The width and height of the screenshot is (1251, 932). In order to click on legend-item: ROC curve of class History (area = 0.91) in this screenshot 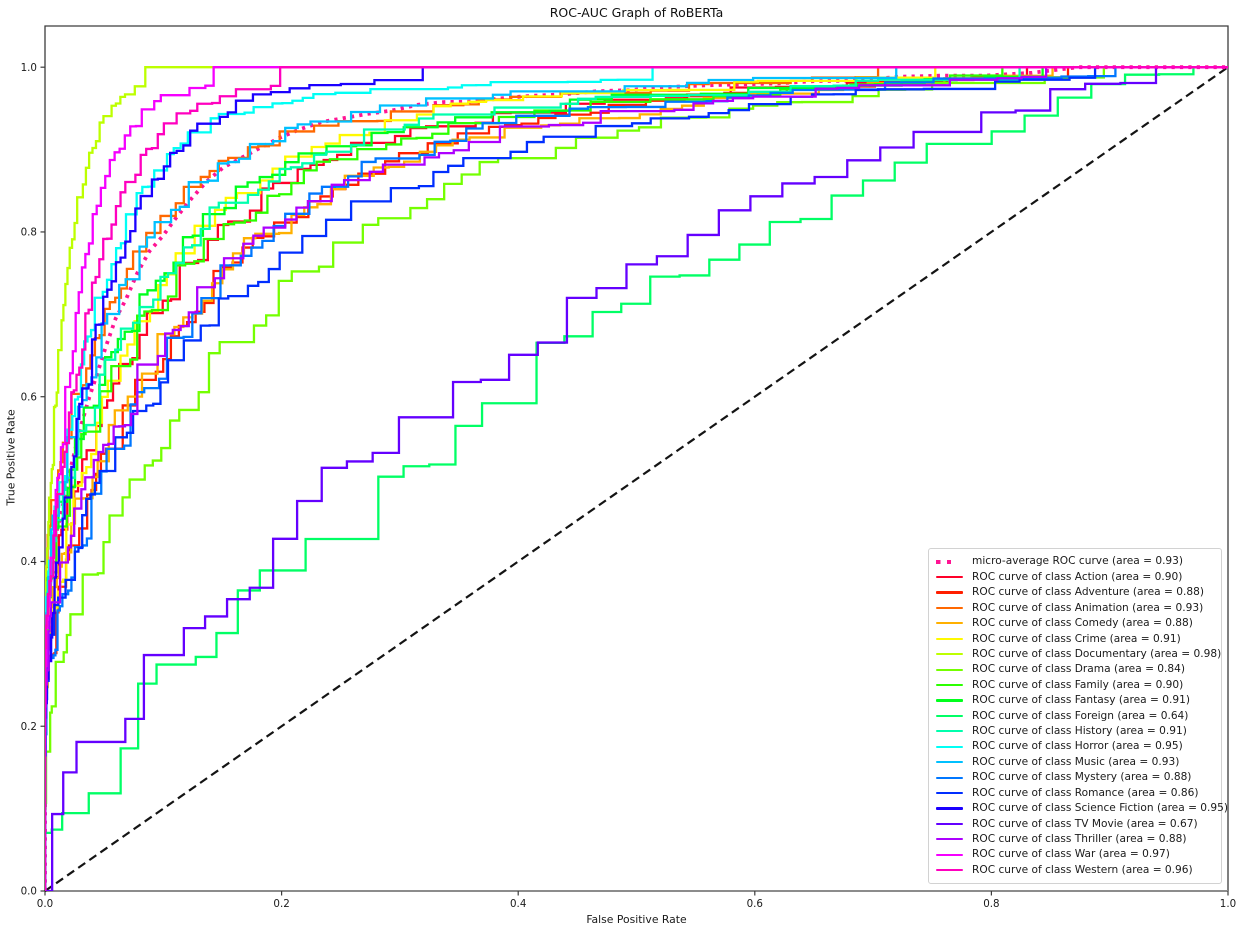, I will do `click(1075, 731)`.